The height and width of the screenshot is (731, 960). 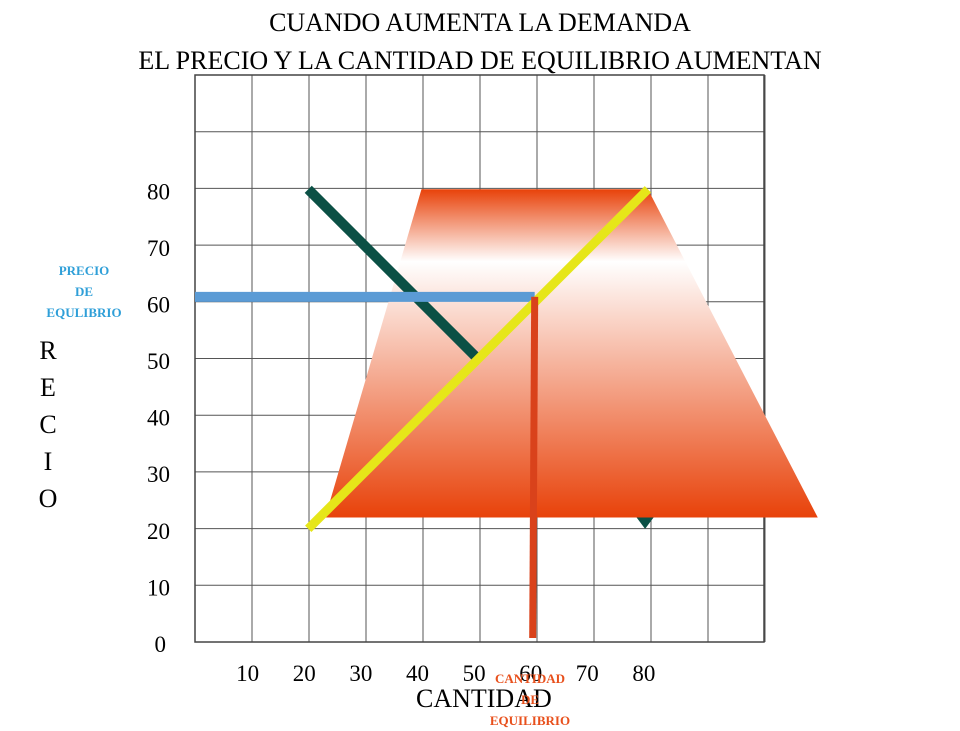 What do you see at coordinates (480, 22) in the screenshot?
I see `chart-title-line-1: CUANDO AUMENTA LA DEMANDA` at bounding box center [480, 22].